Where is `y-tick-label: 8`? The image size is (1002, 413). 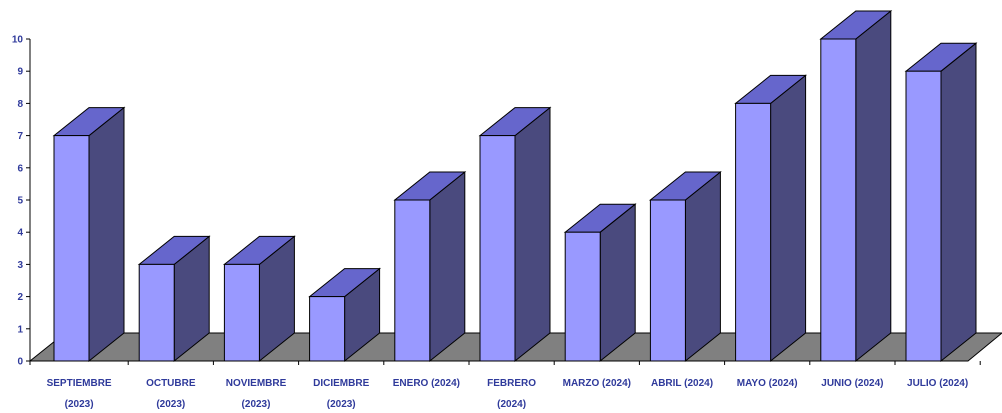
y-tick-label: 8 is located at coordinates (20, 104).